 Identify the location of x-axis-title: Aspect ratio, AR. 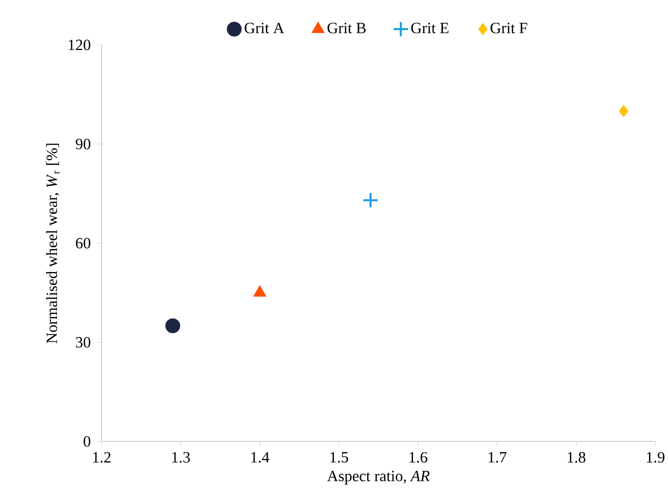
(378, 477).